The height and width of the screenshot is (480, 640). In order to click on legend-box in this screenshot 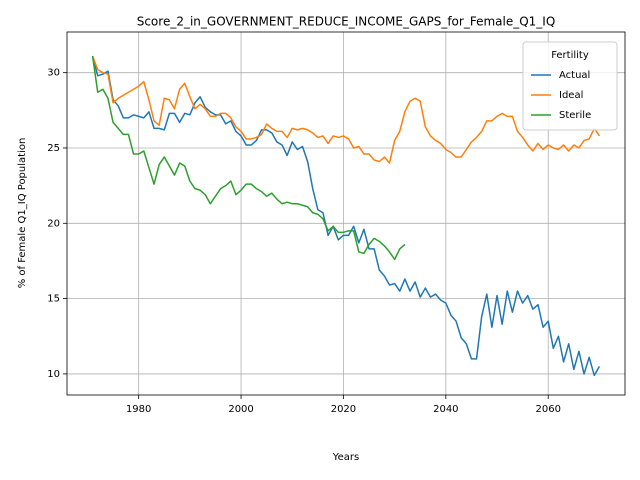, I will do `click(570, 86)`.